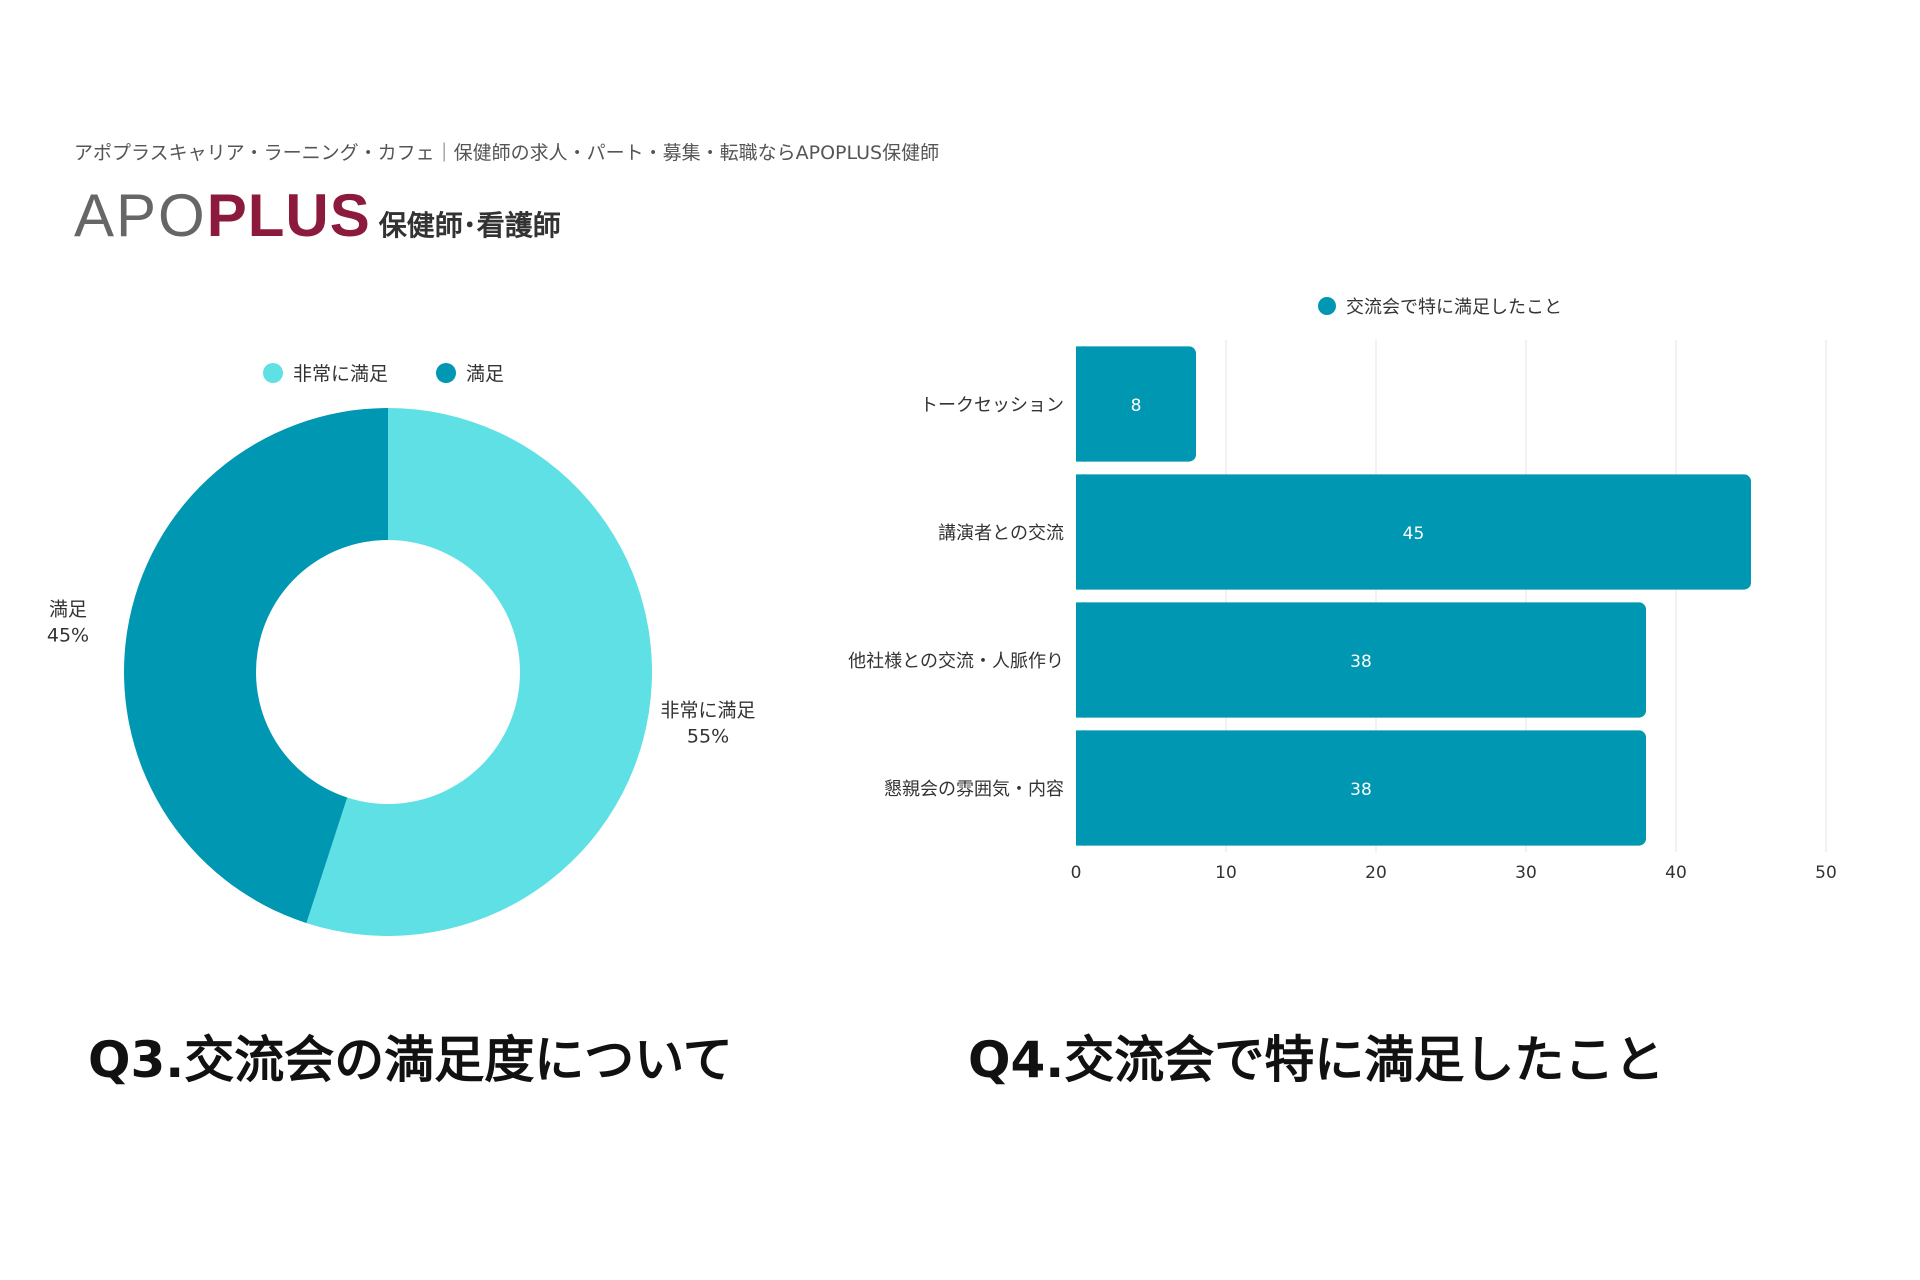 The image size is (1920, 1280). What do you see at coordinates (140, 215) in the screenshot?
I see `logo-apo-text: APO` at bounding box center [140, 215].